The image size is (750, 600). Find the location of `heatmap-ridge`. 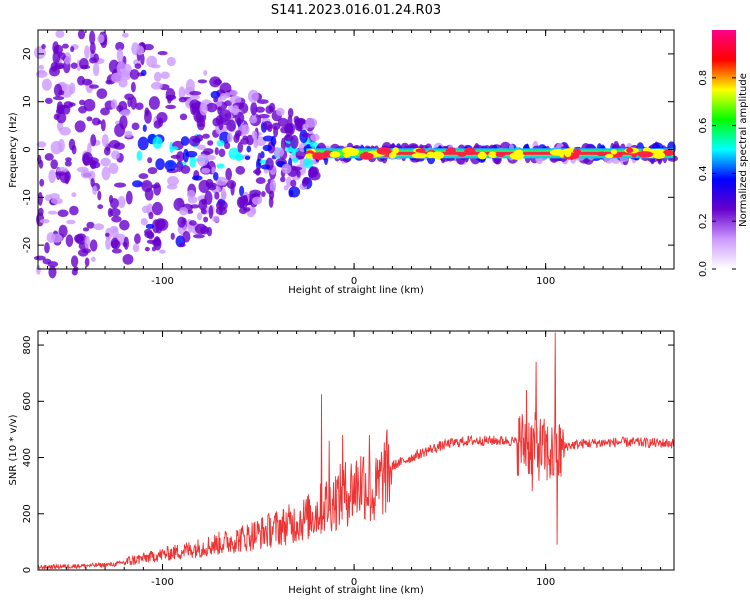

heatmap-ridge is located at coordinates (489, 154).